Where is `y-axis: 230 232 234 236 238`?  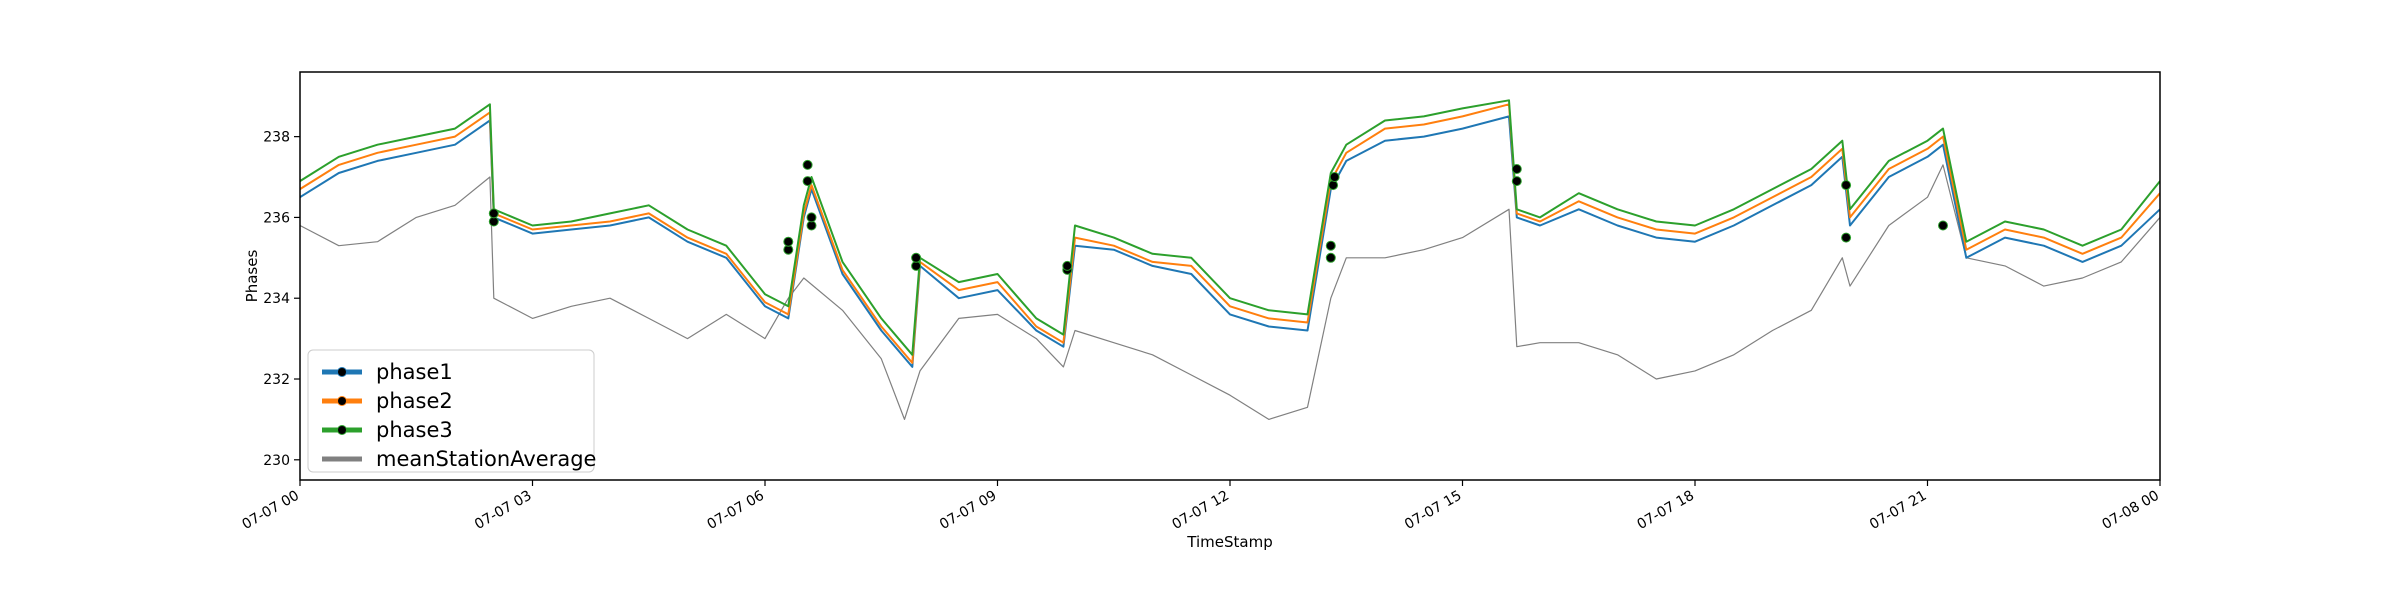 y-axis: 230 232 234 236 238 is located at coordinates (281, 299).